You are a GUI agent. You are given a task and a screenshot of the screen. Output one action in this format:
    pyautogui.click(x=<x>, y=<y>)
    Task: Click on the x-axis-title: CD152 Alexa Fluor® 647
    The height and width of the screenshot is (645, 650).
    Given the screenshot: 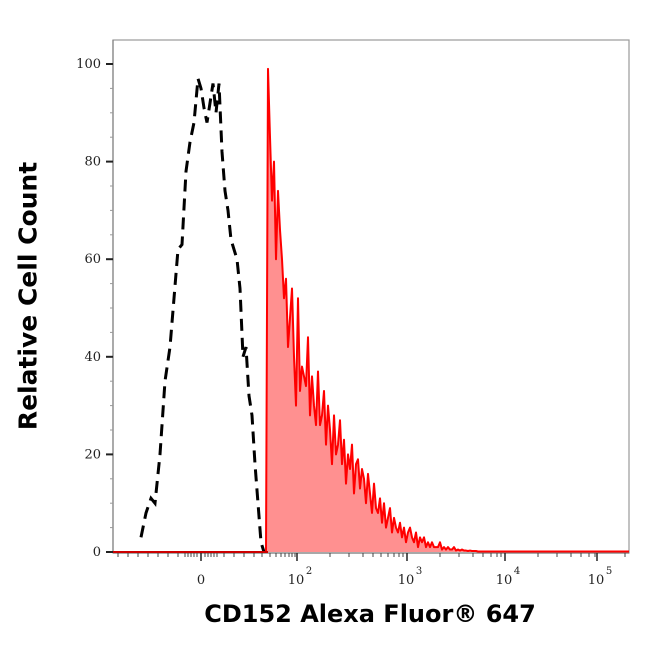 What is the action you would take?
    pyautogui.click(x=370, y=614)
    